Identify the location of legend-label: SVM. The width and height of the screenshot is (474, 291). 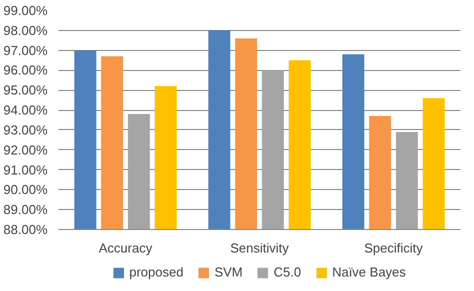
(228, 272).